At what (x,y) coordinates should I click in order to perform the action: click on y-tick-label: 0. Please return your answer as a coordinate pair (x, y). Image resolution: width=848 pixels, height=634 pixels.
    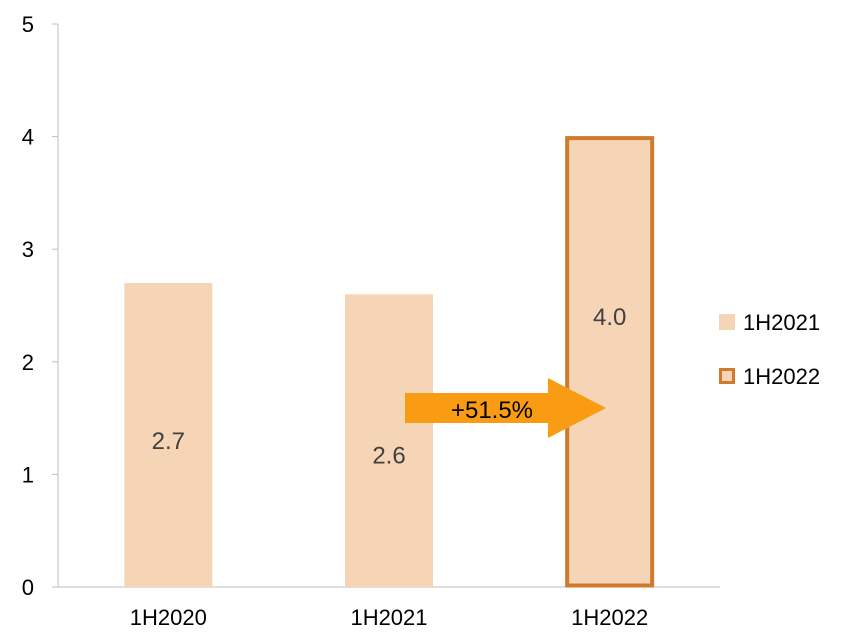
    Looking at the image, I should click on (28, 587).